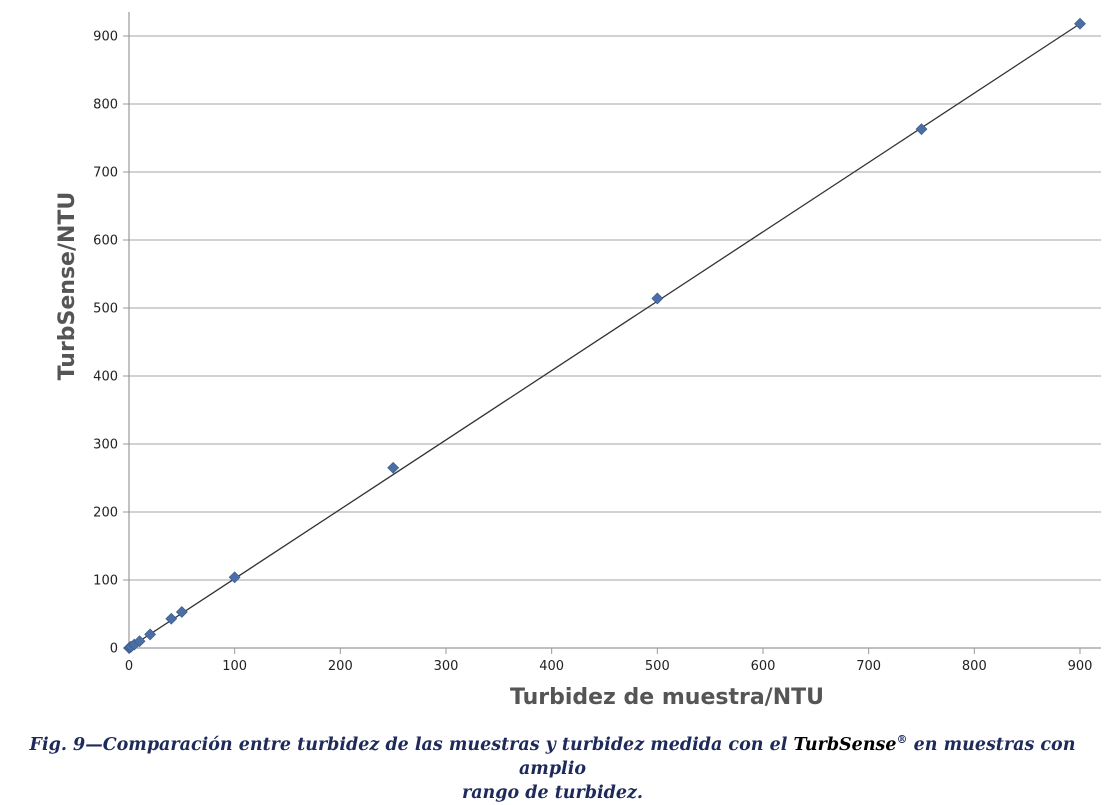 The width and height of the screenshot is (1105, 805). What do you see at coordinates (234, 666) in the screenshot?
I see `x-tick-label-100: 100` at bounding box center [234, 666].